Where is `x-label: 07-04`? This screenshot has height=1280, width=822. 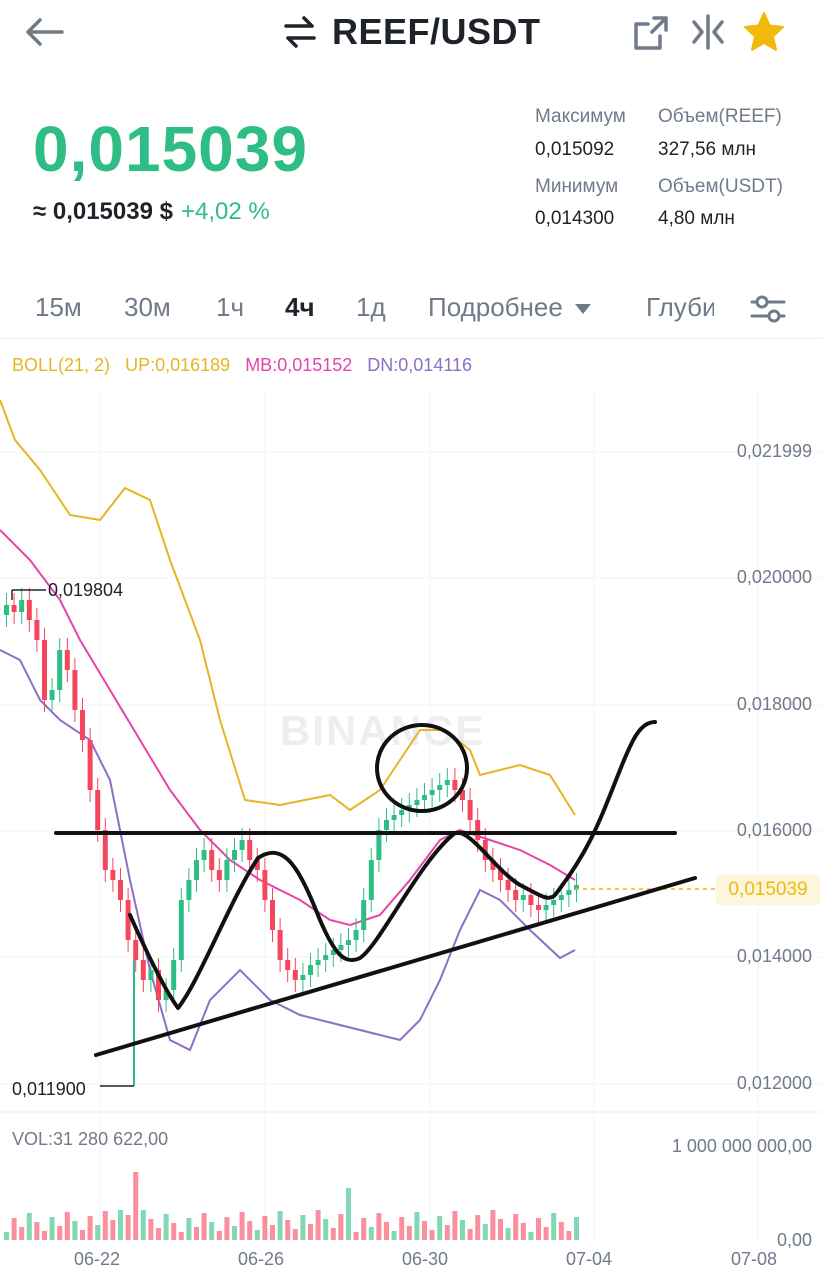 x-label: 07-04 is located at coordinates (589, 1259).